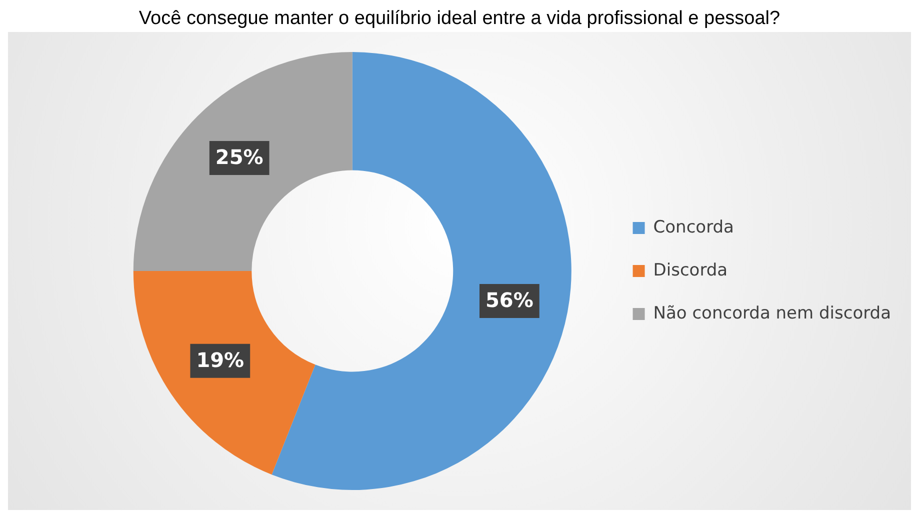 The width and height of the screenshot is (919, 524). I want to click on legend-label: Concorda, so click(693, 227).